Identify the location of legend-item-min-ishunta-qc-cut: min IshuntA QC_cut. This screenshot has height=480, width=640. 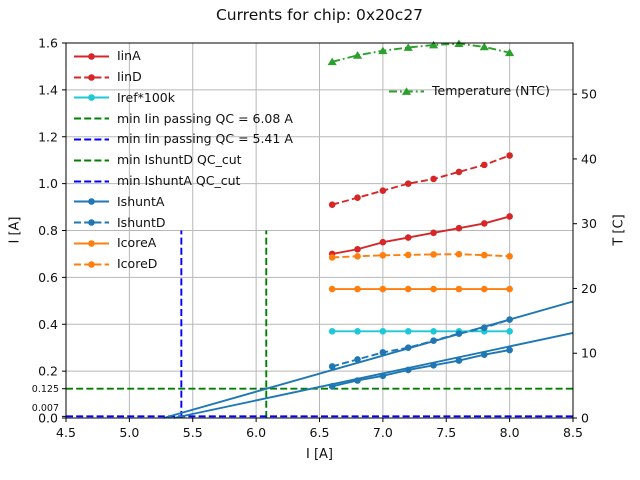
(183, 181).